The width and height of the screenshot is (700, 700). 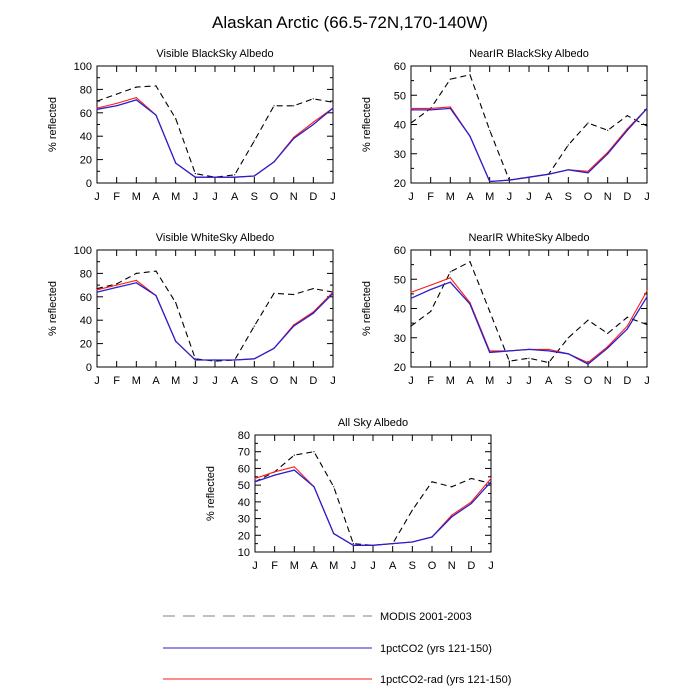 I want to click on plot-frame, so click(x=529, y=124).